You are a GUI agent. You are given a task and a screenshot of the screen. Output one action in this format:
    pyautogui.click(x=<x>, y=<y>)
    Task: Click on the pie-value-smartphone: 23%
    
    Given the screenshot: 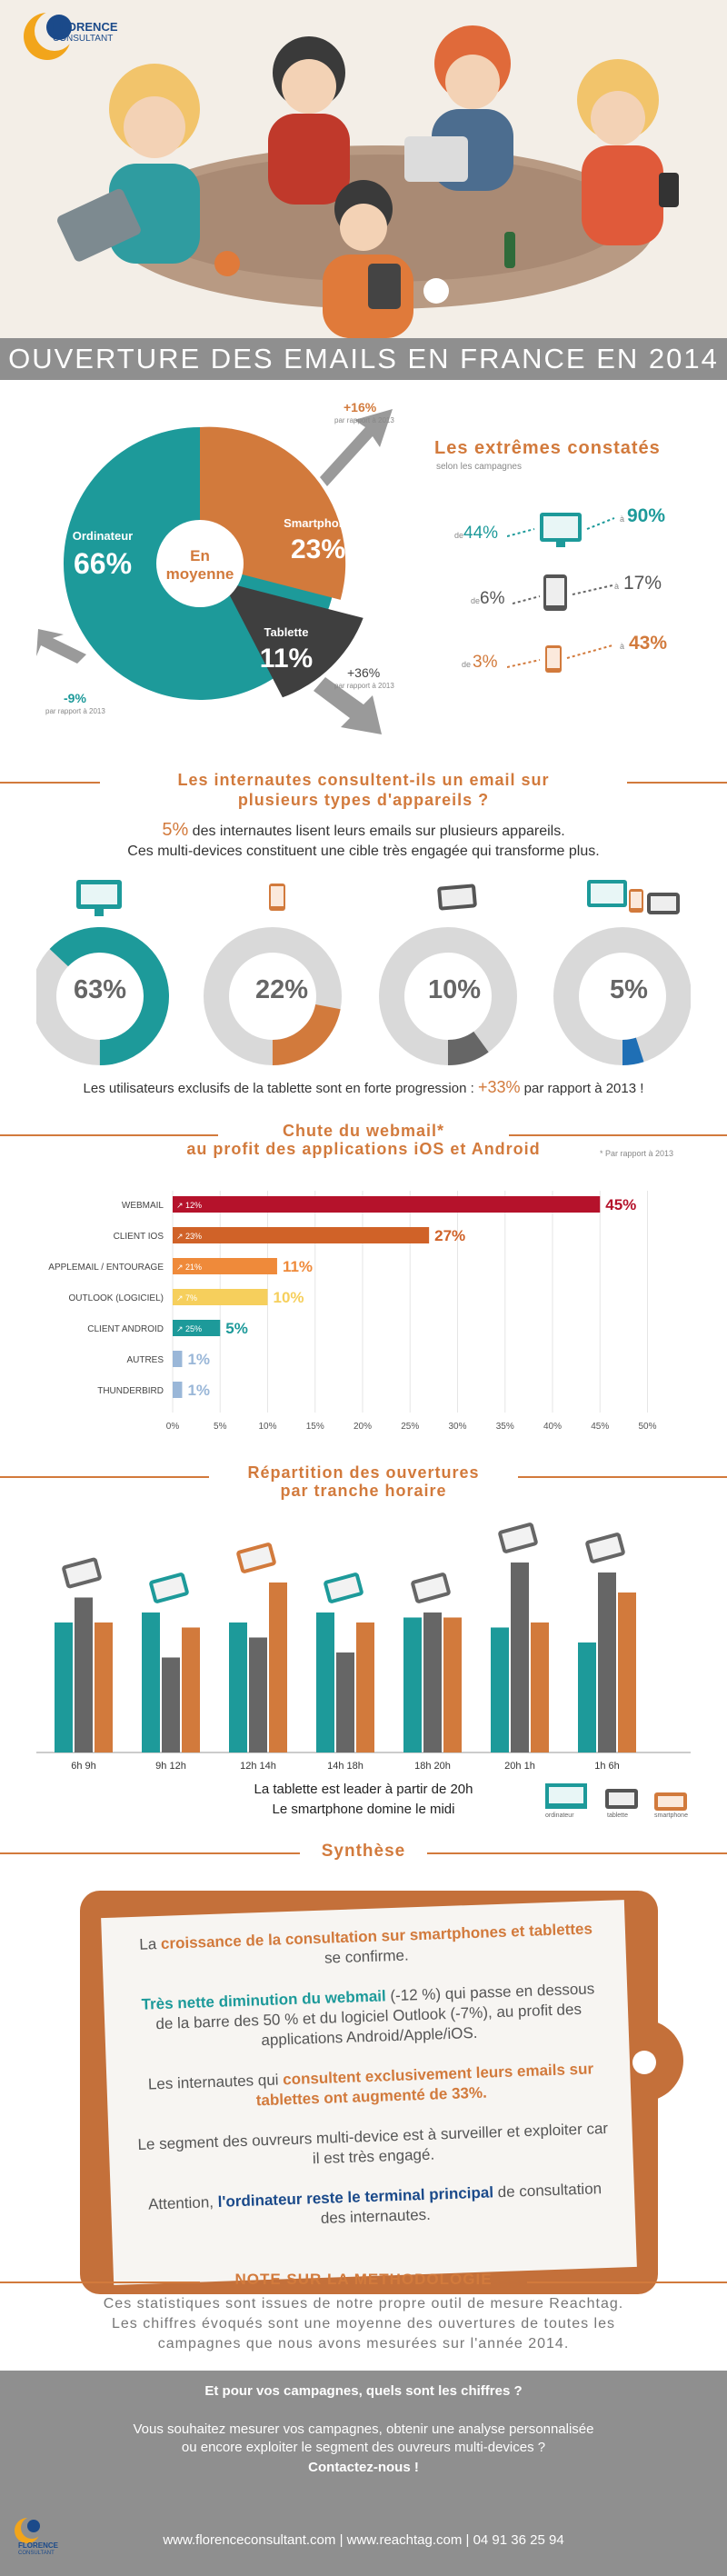 What is the action you would take?
    pyautogui.click(x=318, y=549)
    